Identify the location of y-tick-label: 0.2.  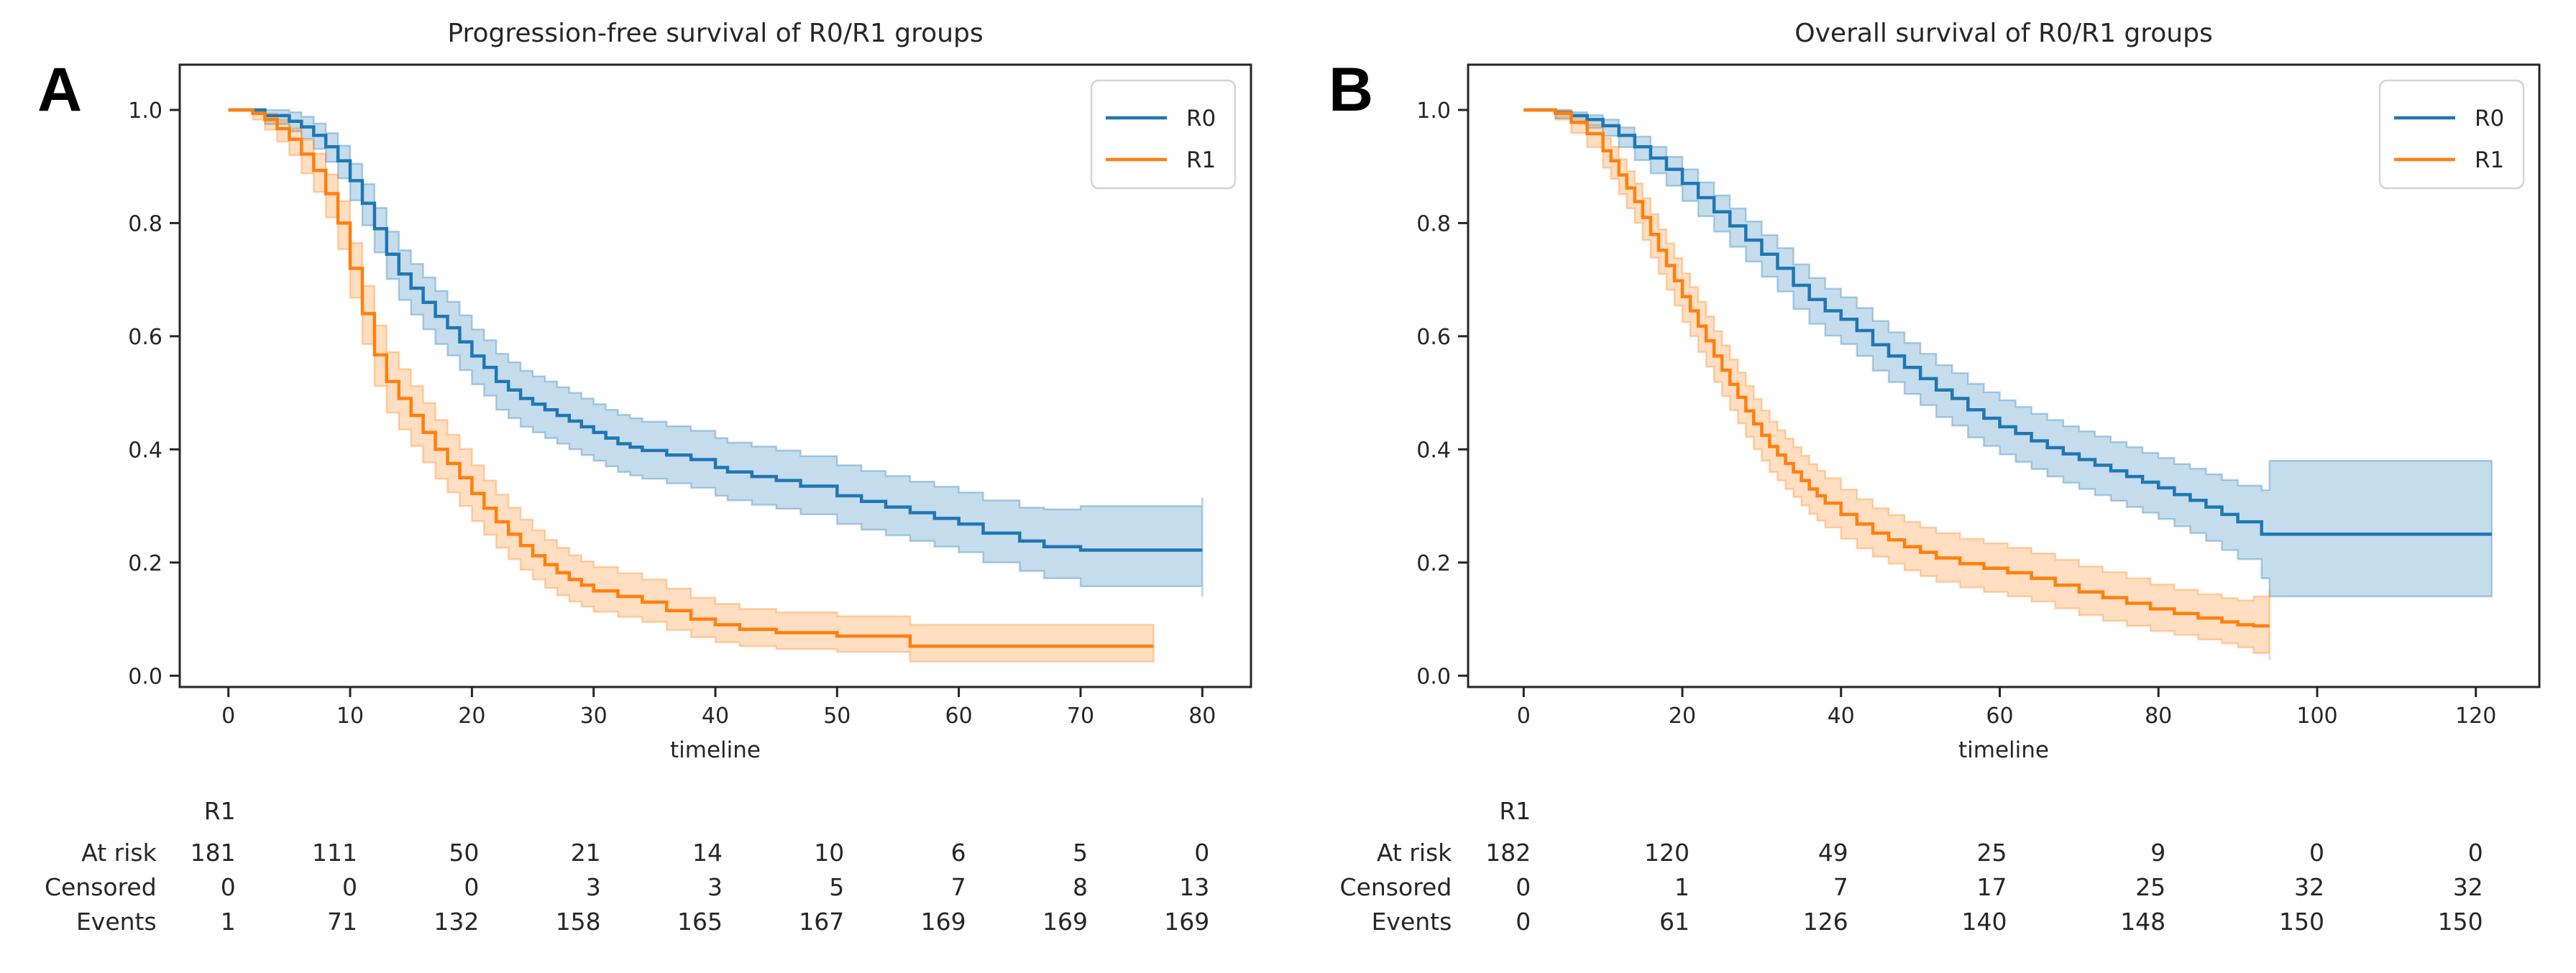
(145, 563).